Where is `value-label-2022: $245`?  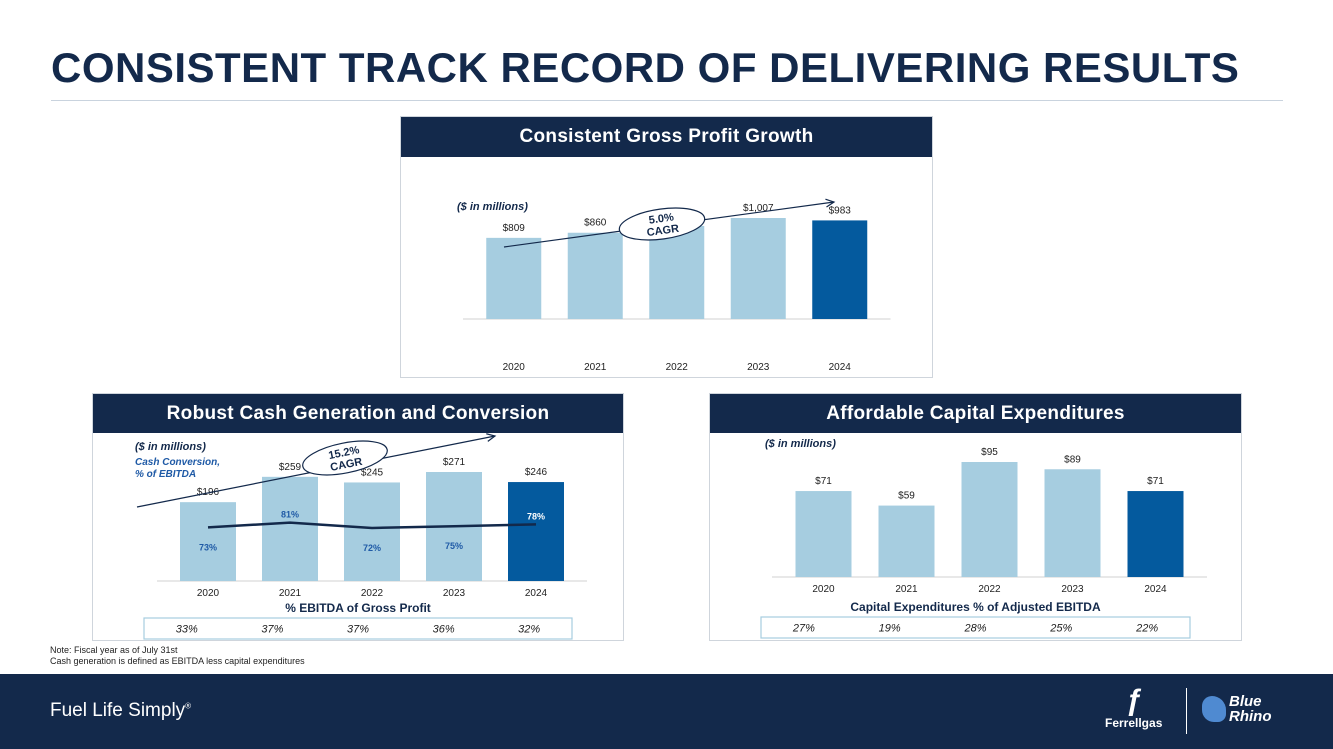
value-label-2022: $245 is located at coordinates (372, 472).